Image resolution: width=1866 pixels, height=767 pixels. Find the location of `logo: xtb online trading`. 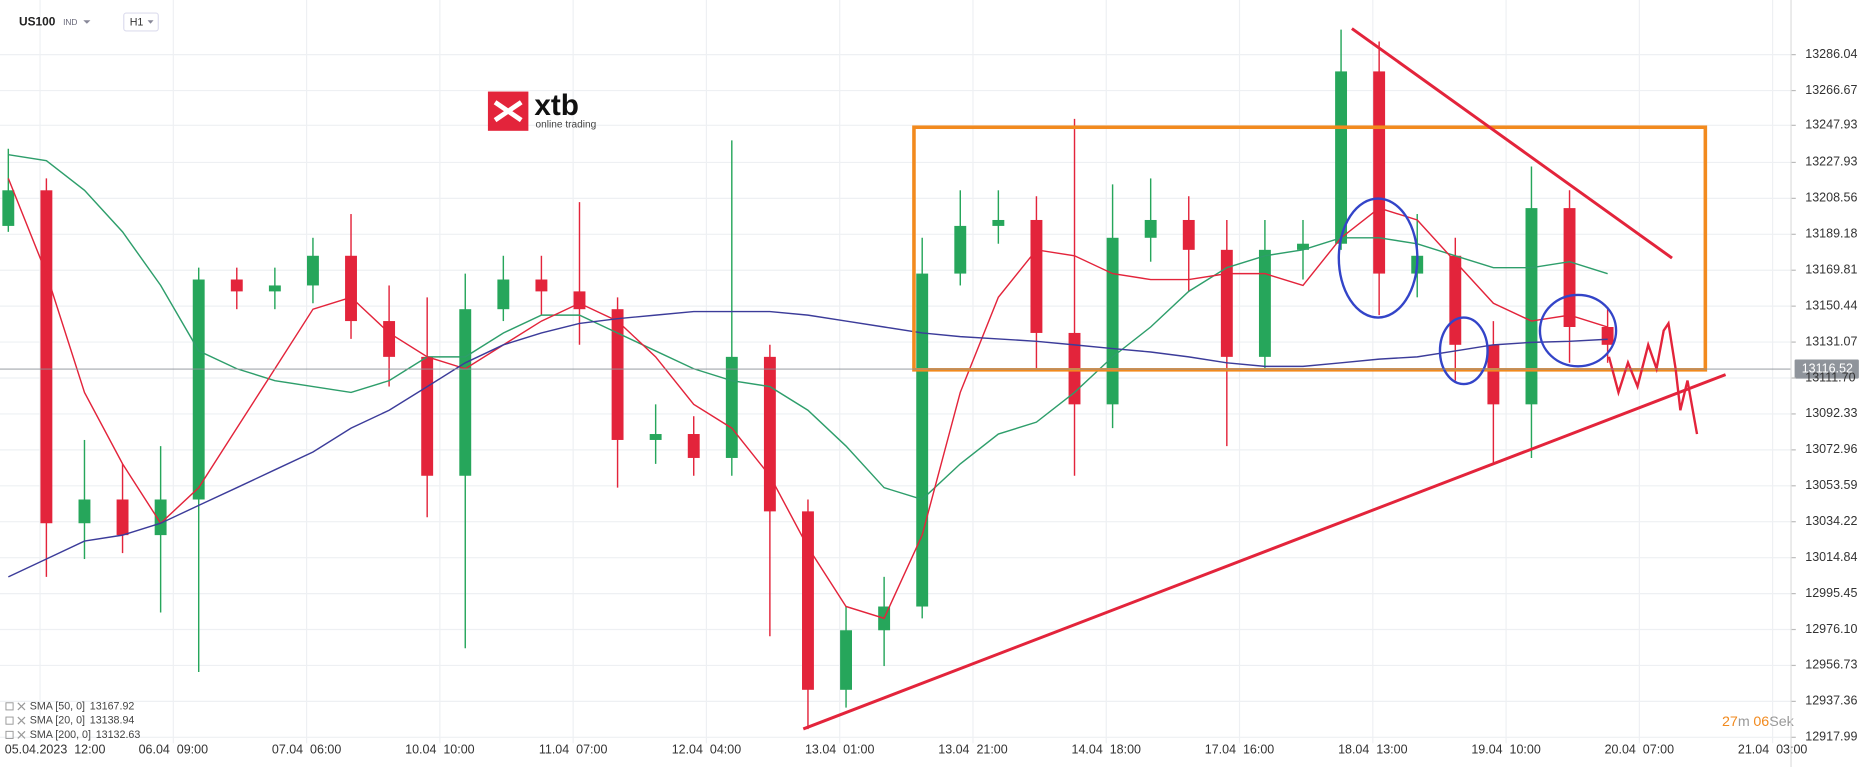

logo: xtb online trading is located at coordinates (541, 110).